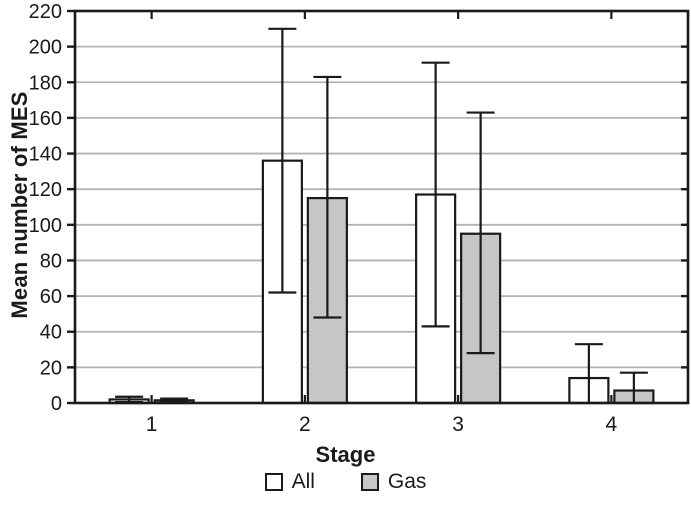  Describe the element at coordinates (56, 404) in the screenshot. I see `y-tick-label: 0` at that location.